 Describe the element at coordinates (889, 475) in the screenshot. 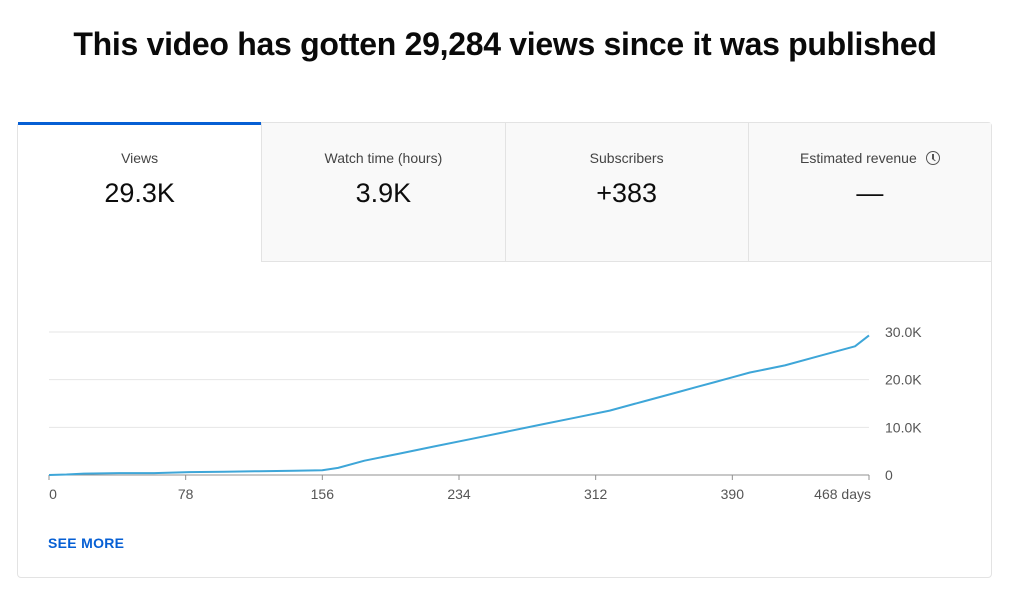

I see `y-tick-label: 0` at that location.